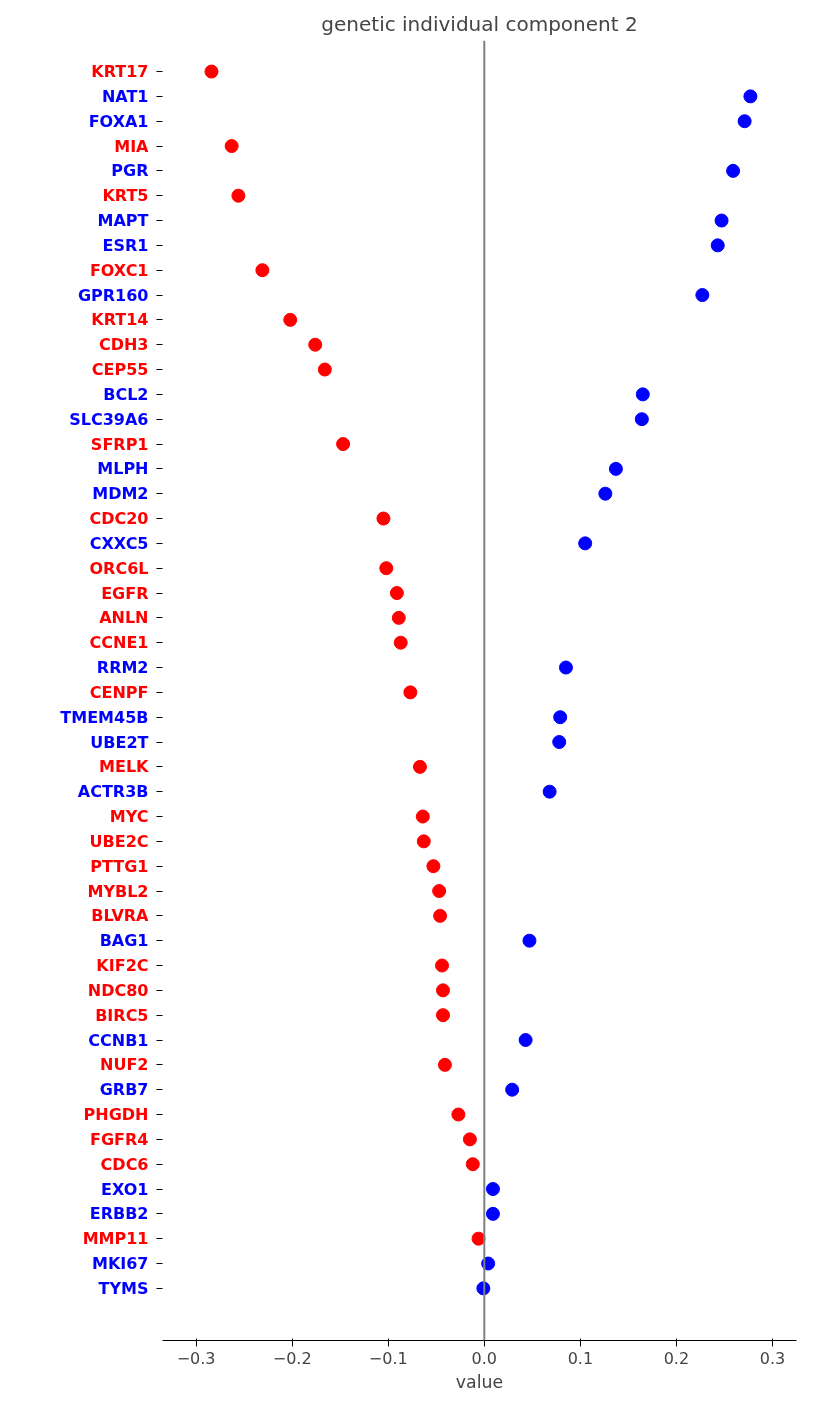  What do you see at coordinates (118, 891) in the screenshot?
I see `y-tick-label: MYBL2` at bounding box center [118, 891].